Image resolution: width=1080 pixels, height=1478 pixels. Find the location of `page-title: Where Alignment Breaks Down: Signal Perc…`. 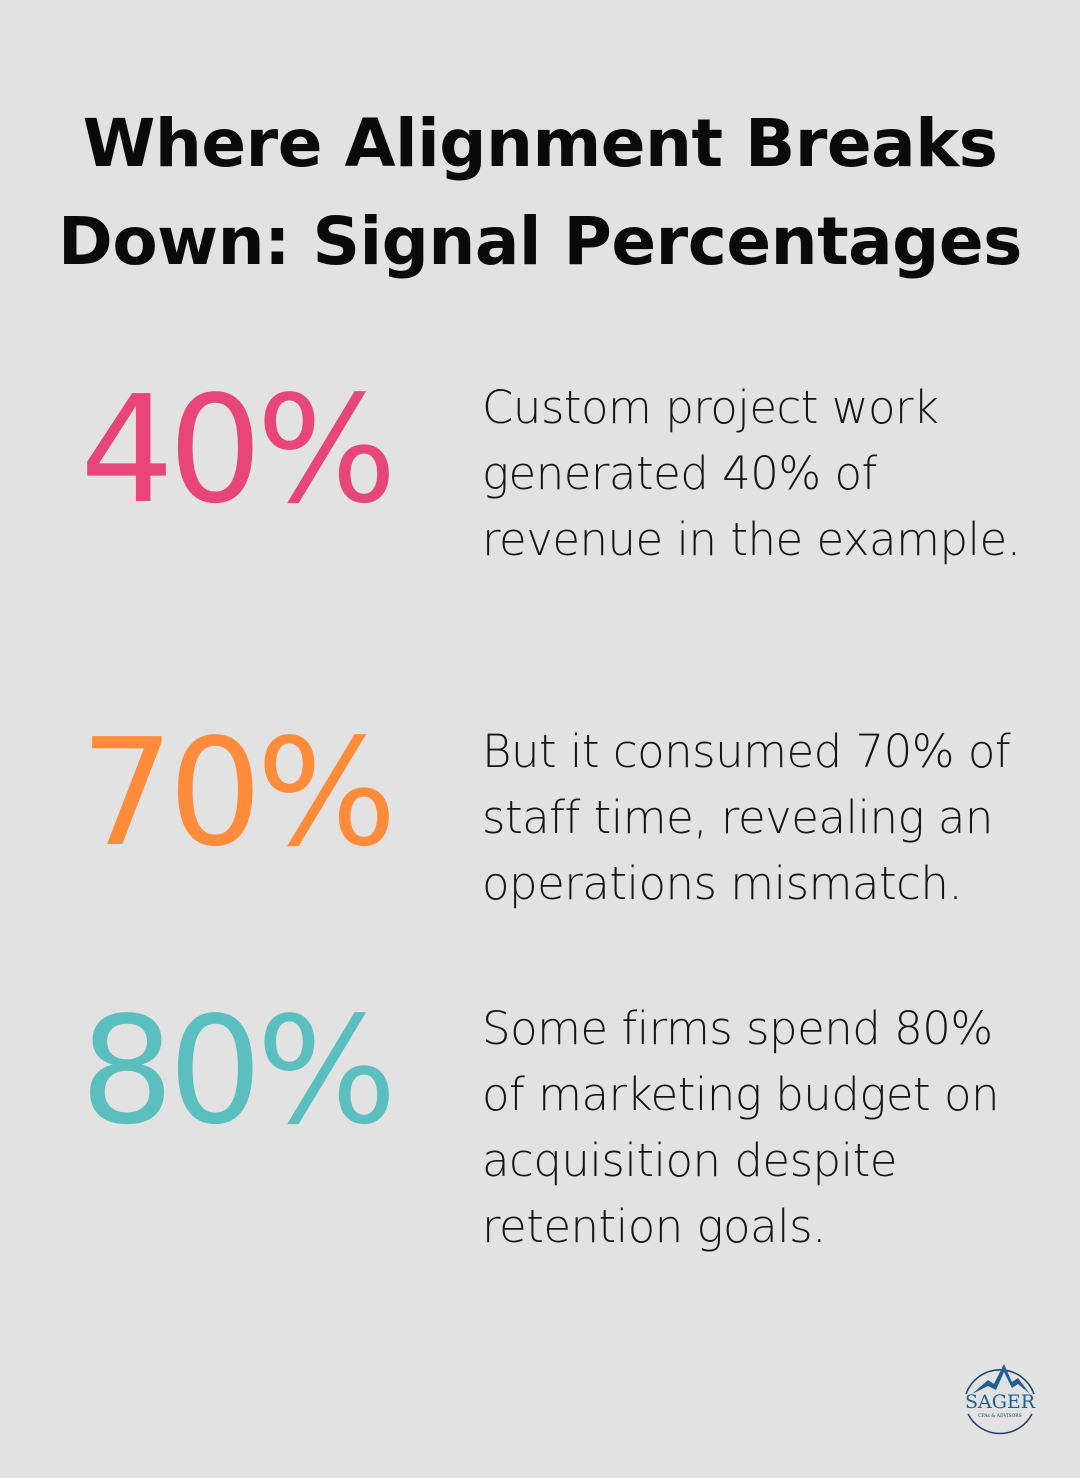

page-title: Where Alignment Breaks Down: Signal Perc… is located at coordinates (540, 192).